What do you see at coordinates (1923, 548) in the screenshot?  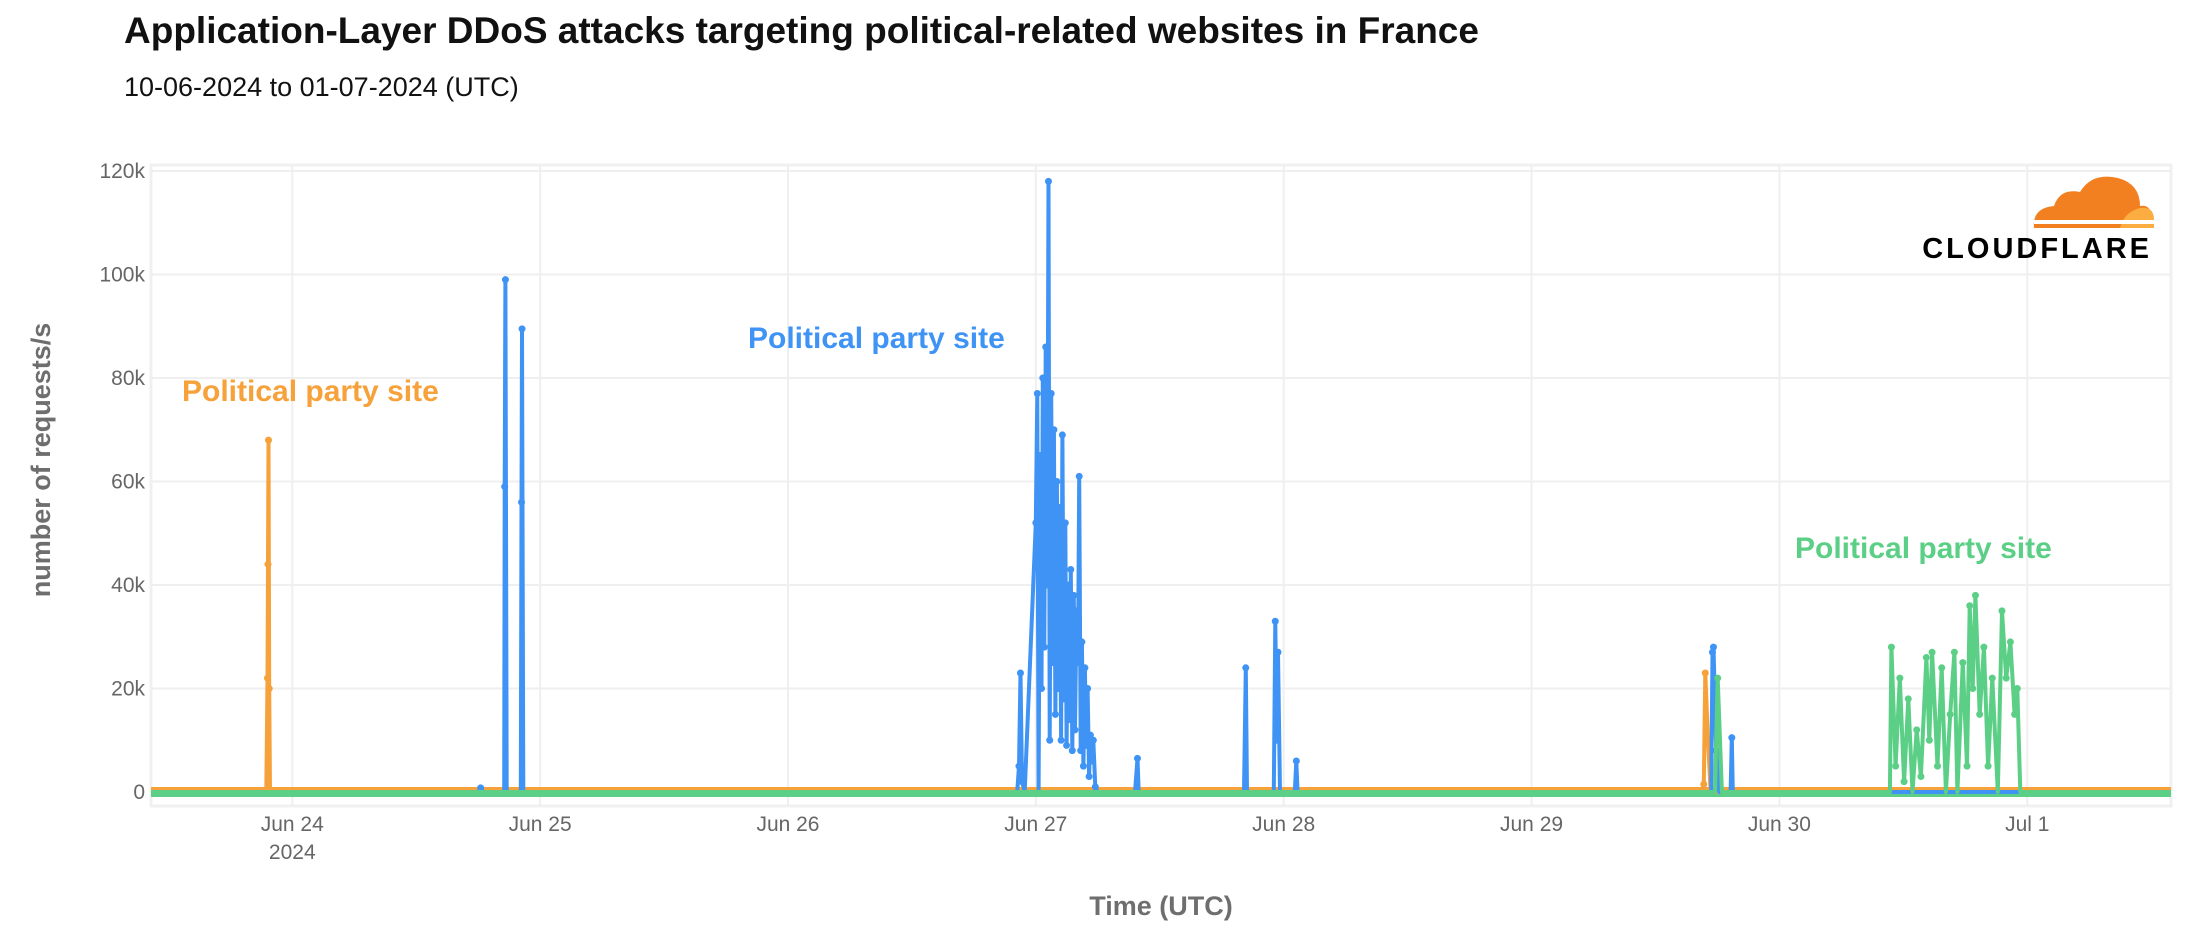 I see `annotation-green: Political party site` at bounding box center [1923, 548].